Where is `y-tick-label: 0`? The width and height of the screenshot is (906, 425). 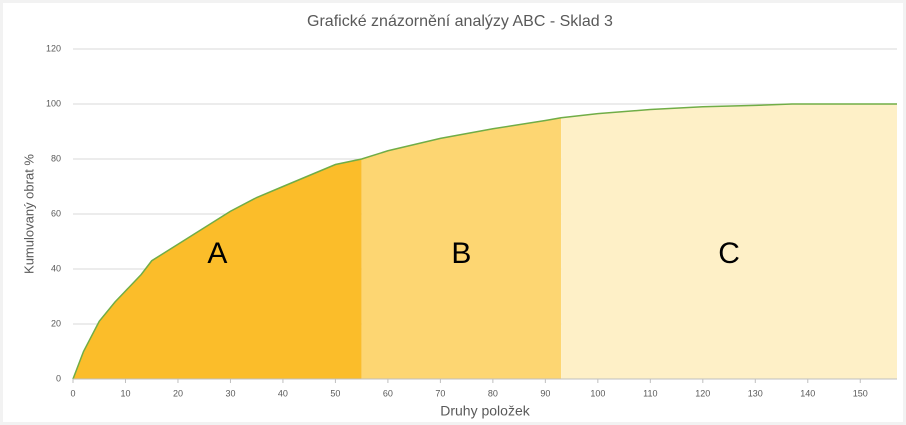 y-tick-label: 0 is located at coordinates (58, 378).